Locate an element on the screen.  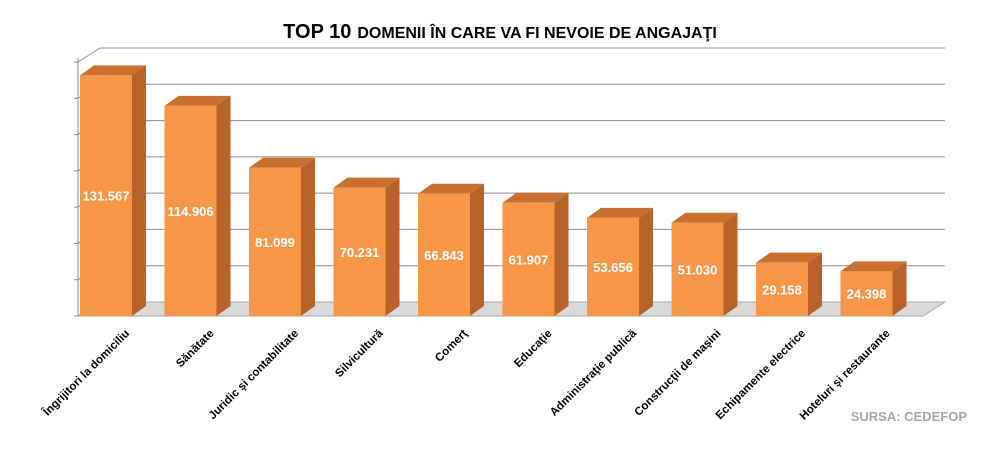
data-label: 61.907 is located at coordinates (529, 259).